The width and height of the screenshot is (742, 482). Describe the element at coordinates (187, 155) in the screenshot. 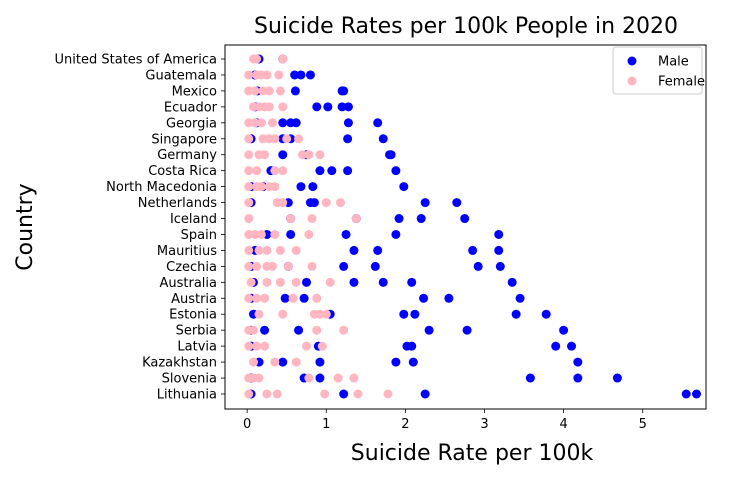

I see `y-tick-label-germany: Germany` at that location.